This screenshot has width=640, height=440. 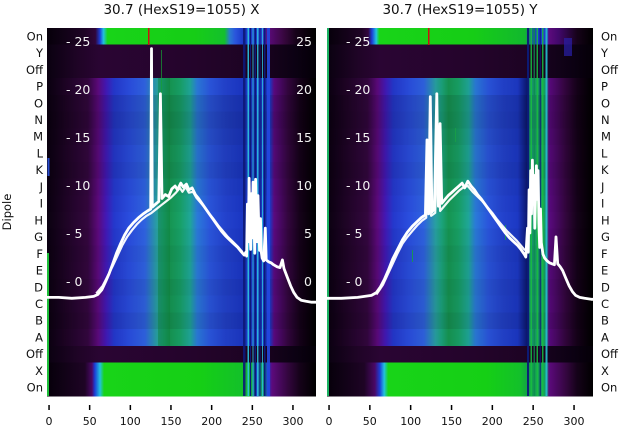 I want to click on x-tick-label: 100, so click(x=410, y=421).